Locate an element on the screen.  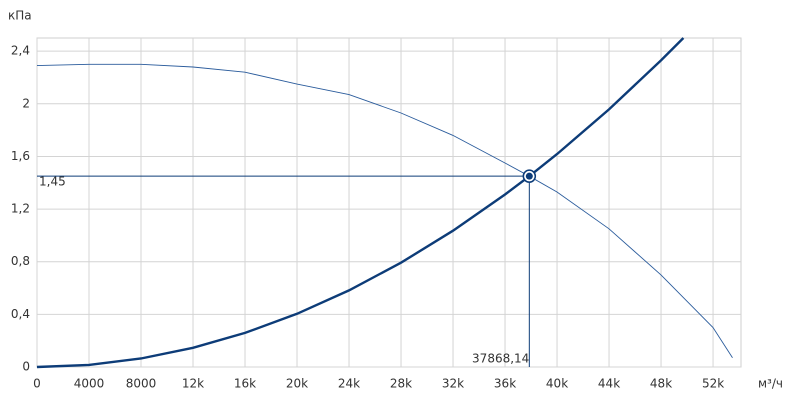
operating-level-label: 1,45 is located at coordinates (52, 182).